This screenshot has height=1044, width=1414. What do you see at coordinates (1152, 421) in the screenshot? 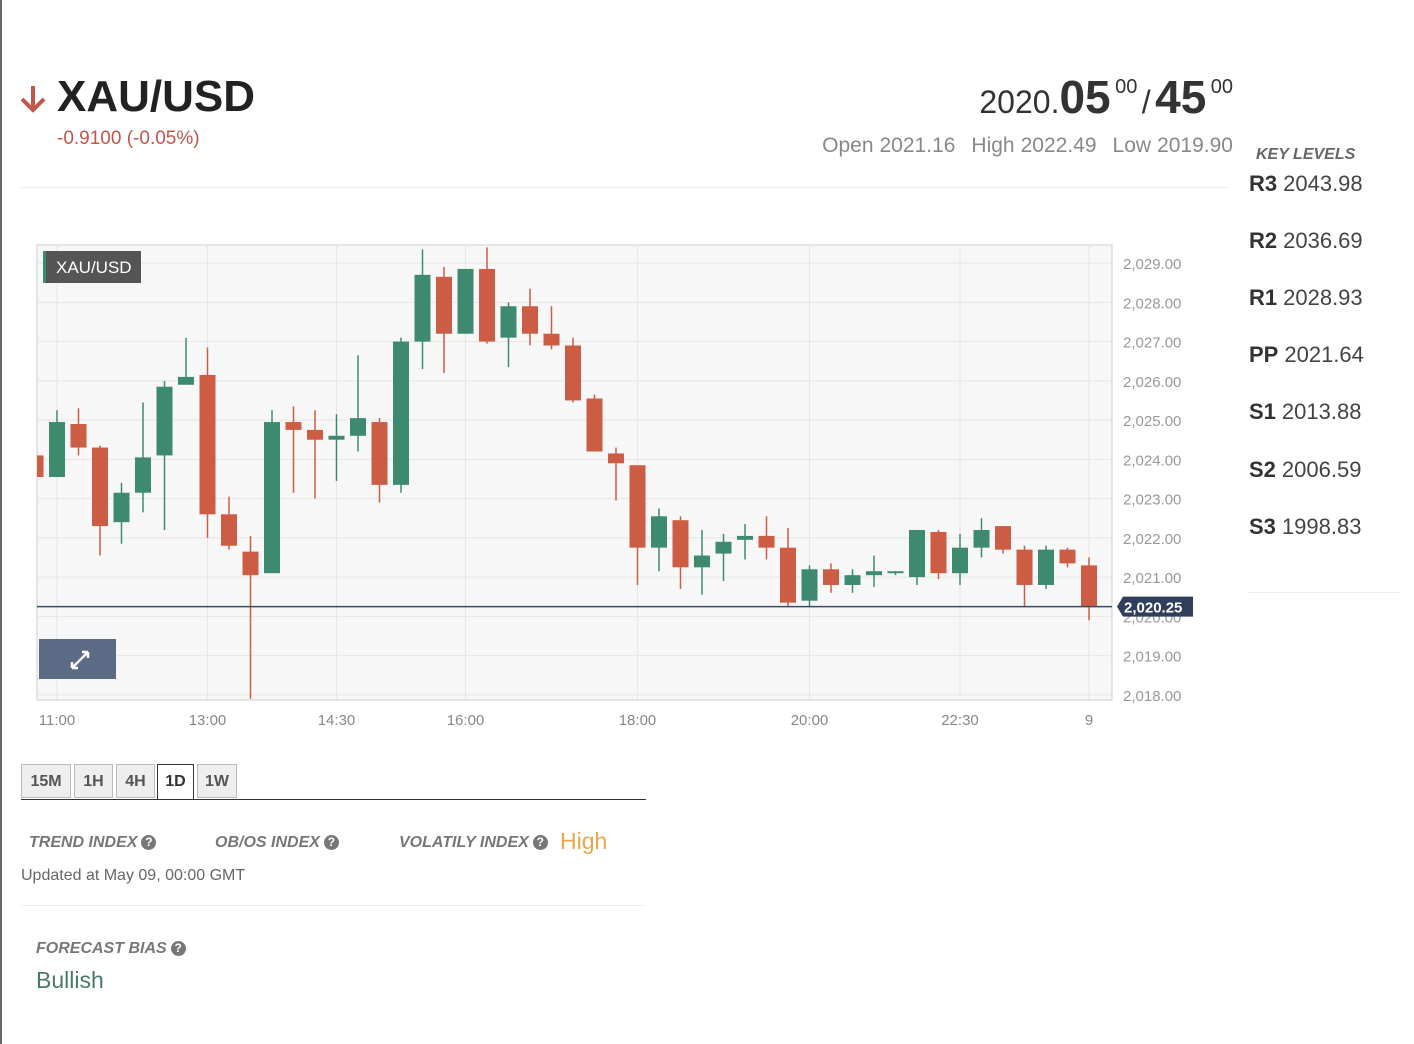
I see `y-tick-label: 2,025.00` at bounding box center [1152, 421].